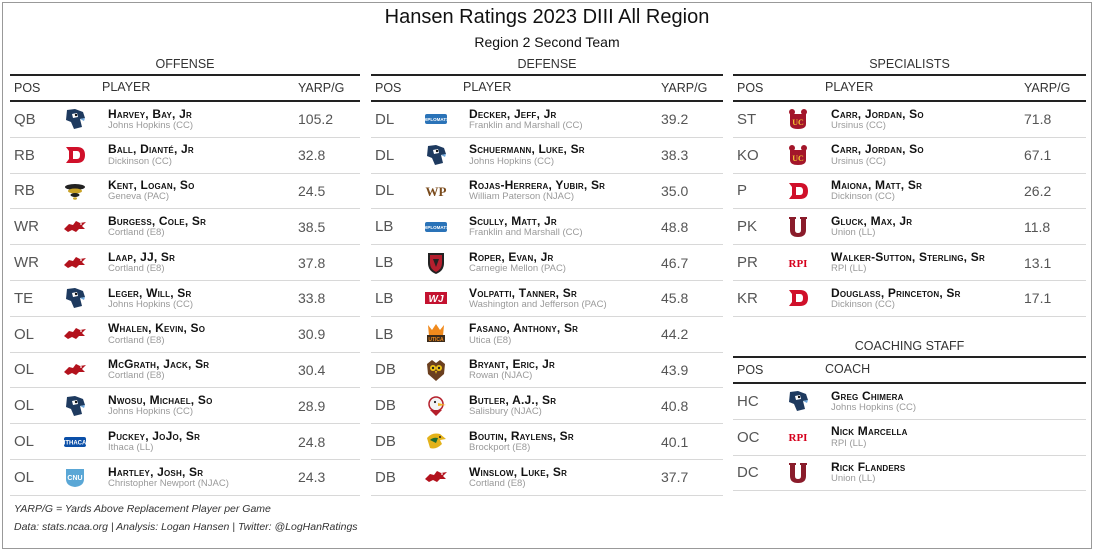 Image resolution: width=1094 pixels, height=551 pixels. I want to click on yarp-value: 44.2, so click(675, 334).